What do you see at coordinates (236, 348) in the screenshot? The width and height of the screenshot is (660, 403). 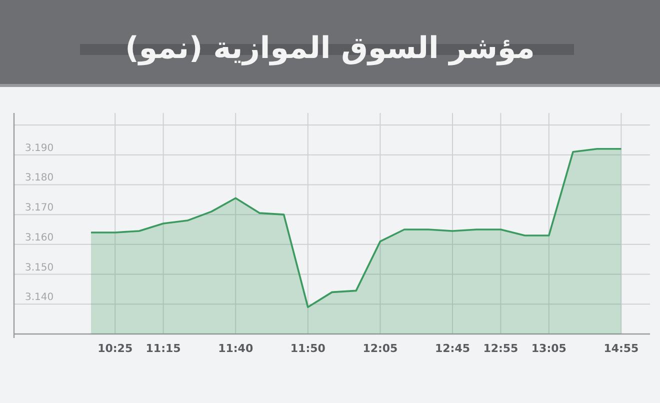 I see `x-tick-label: 11:40` at bounding box center [236, 348].